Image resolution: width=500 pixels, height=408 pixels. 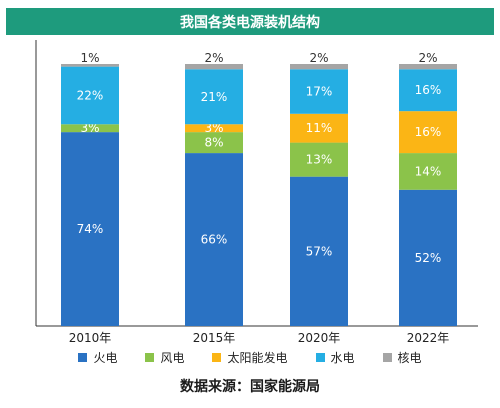 I want to click on data-label-2-1: 66%, so click(x=214, y=240).